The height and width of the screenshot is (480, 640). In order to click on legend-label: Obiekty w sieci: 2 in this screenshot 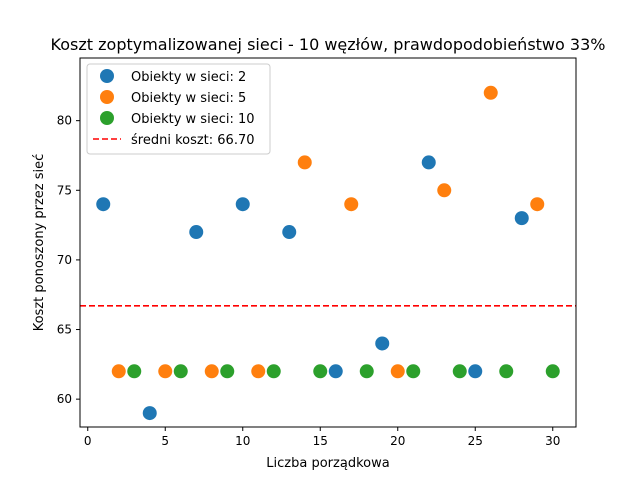, I will do `click(188, 77)`.